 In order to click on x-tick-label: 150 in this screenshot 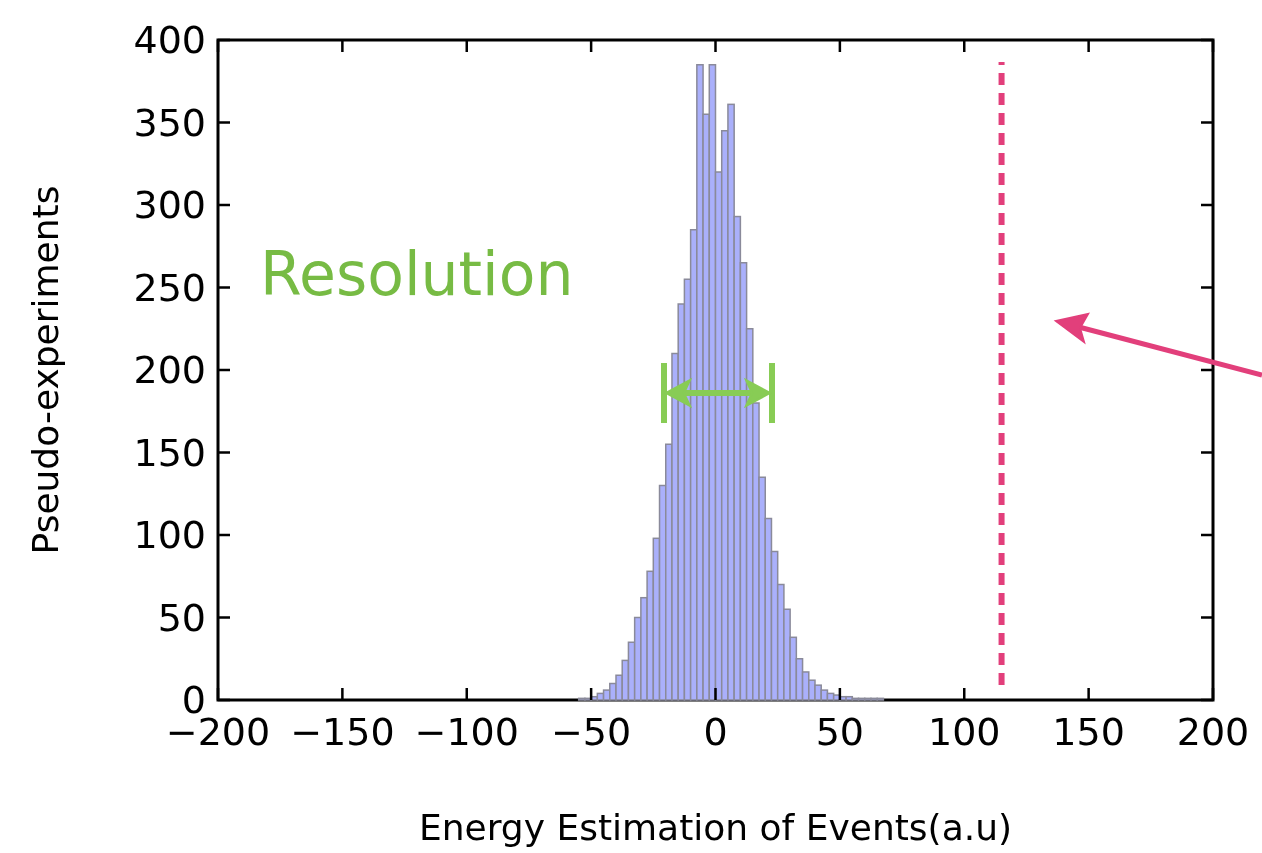, I will do `click(1088, 732)`.